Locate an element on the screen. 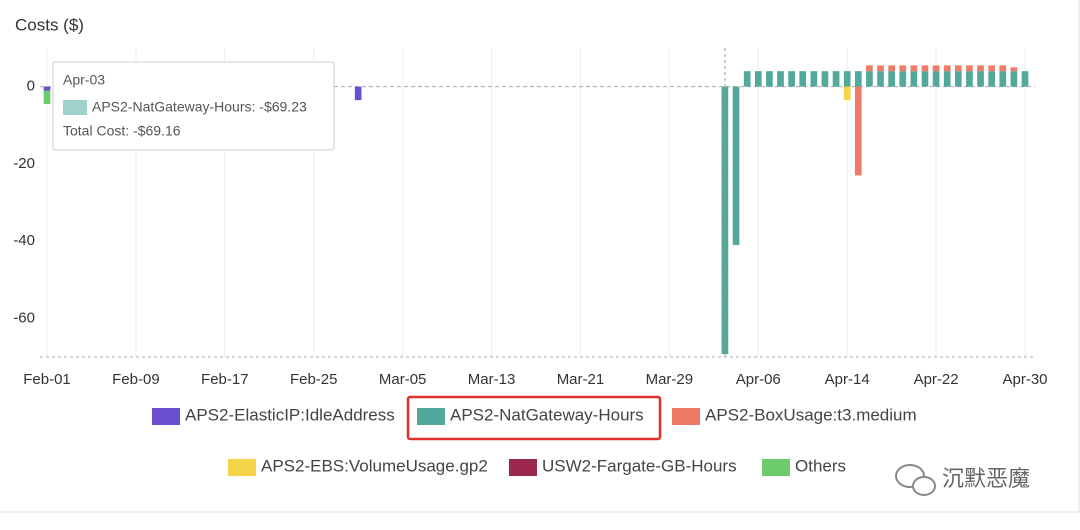  y-tick-label: -60 is located at coordinates (24, 317).